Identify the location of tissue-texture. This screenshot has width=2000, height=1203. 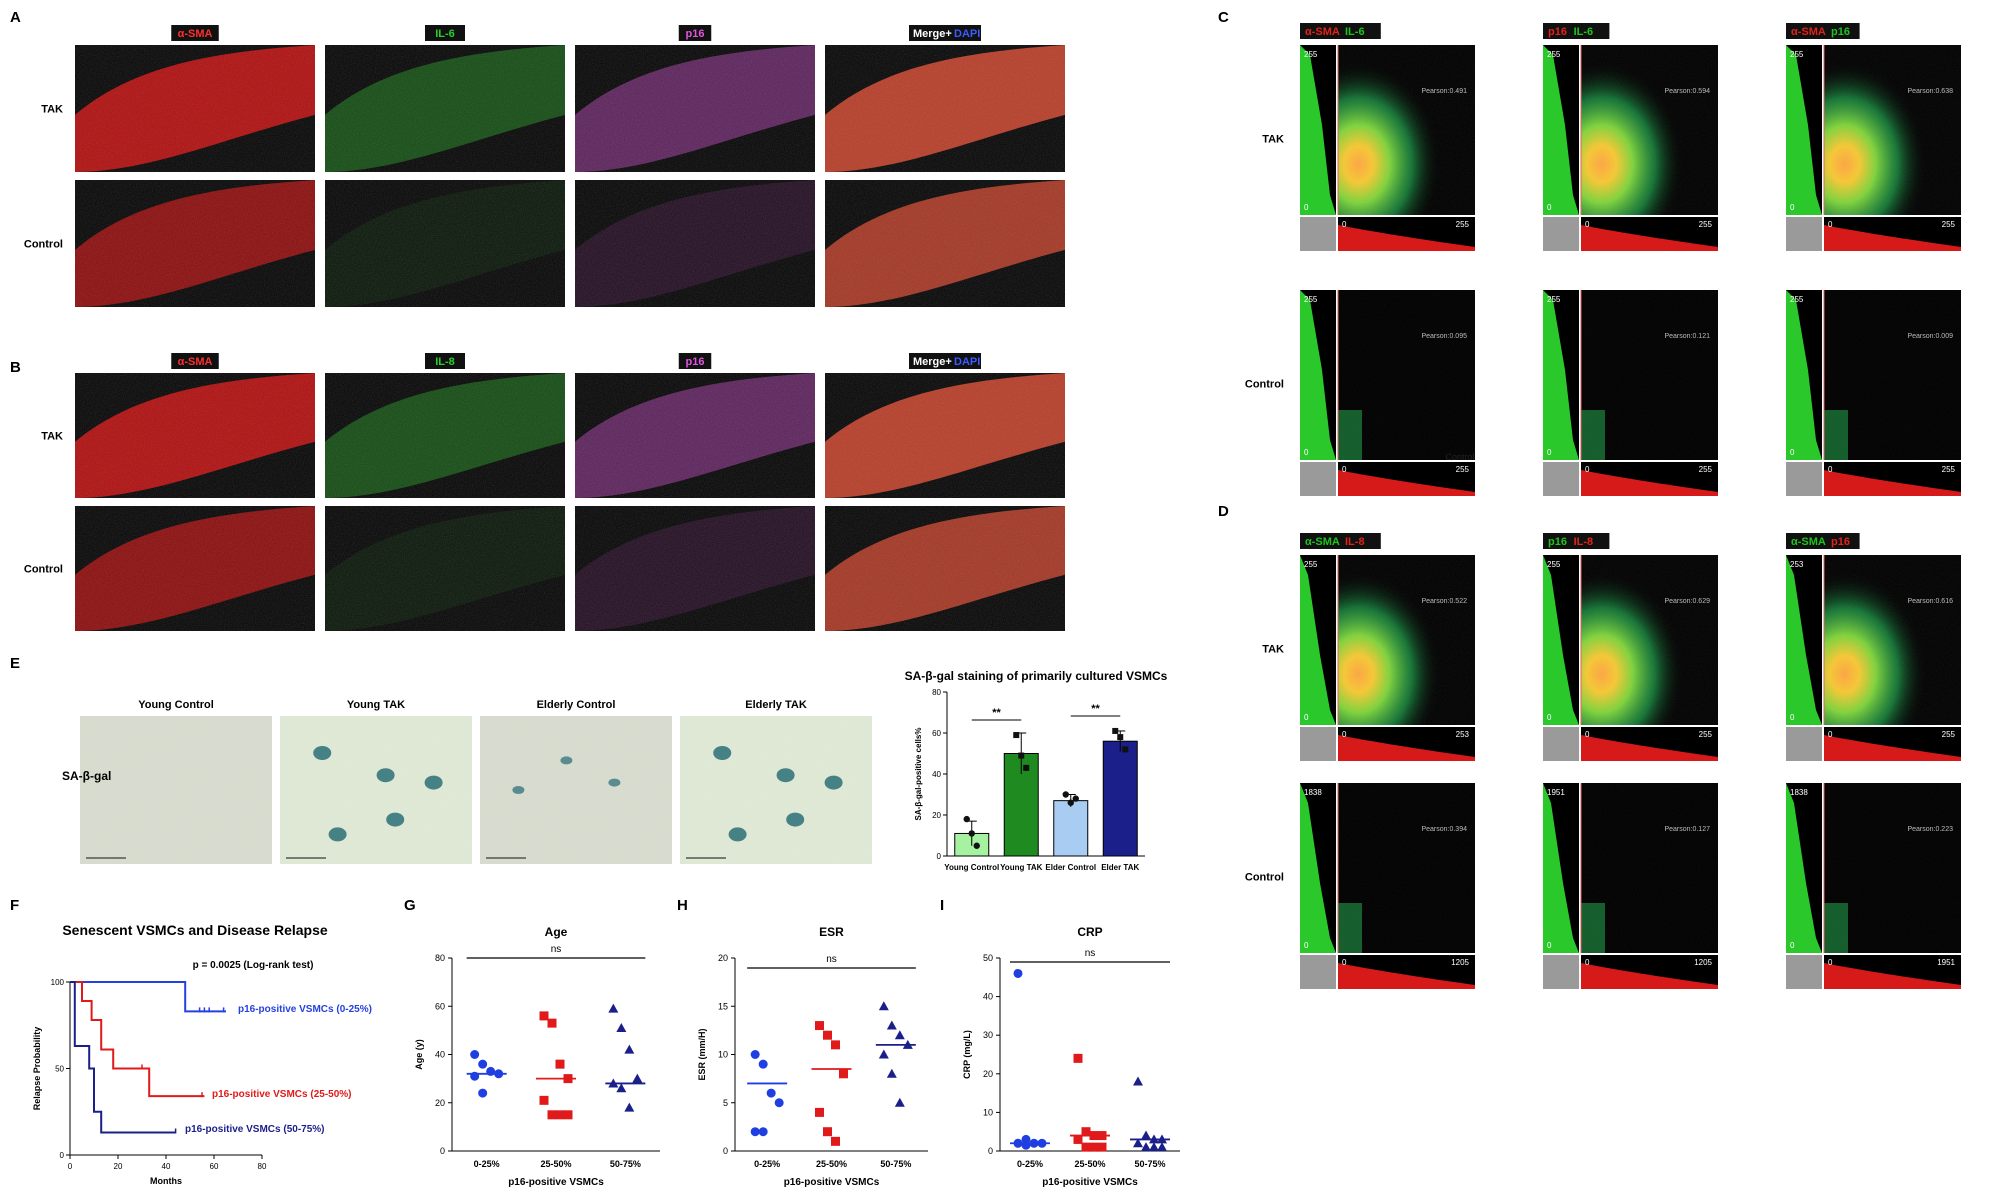
(695, 108).